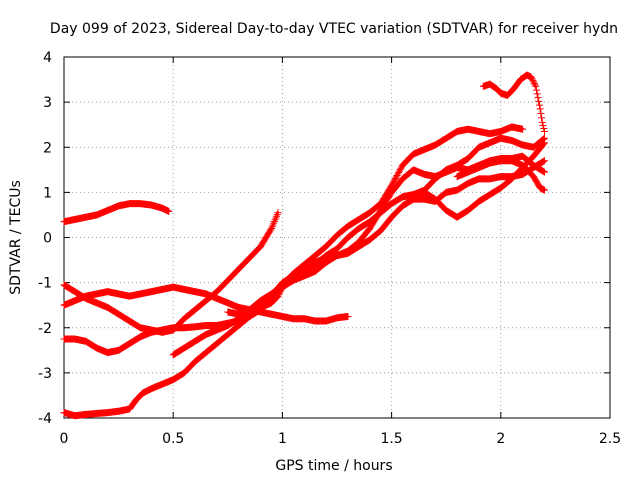 This screenshot has height=480, width=640. Describe the element at coordinates (391, 439) in the screenshot. I see `x-tick-label: 1.5` at that location.